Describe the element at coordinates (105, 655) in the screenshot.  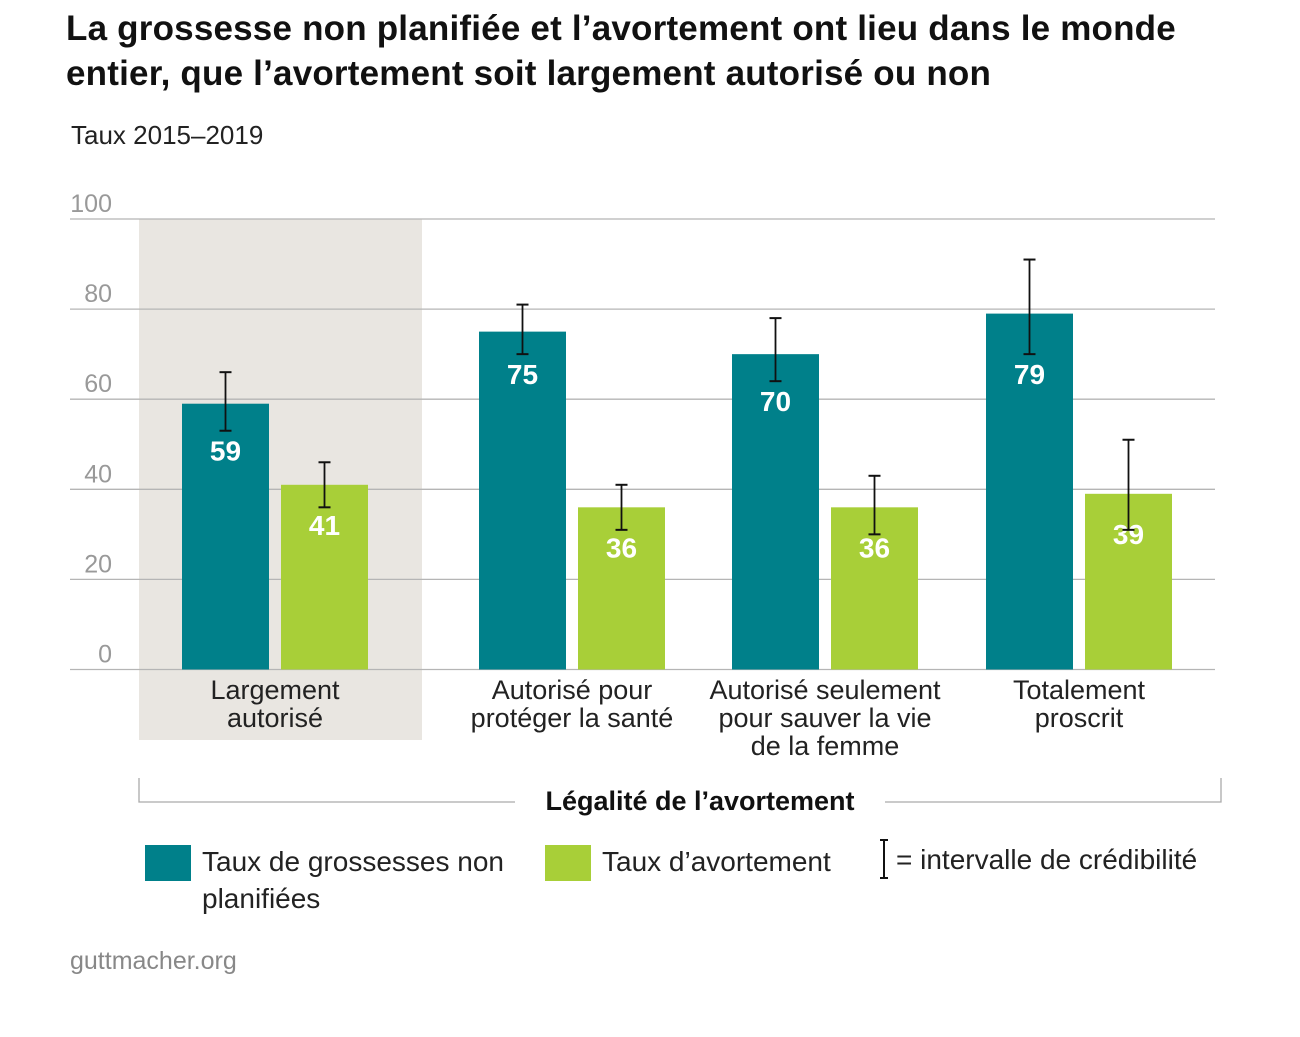
I see `y-tick-label: 0` at that location.